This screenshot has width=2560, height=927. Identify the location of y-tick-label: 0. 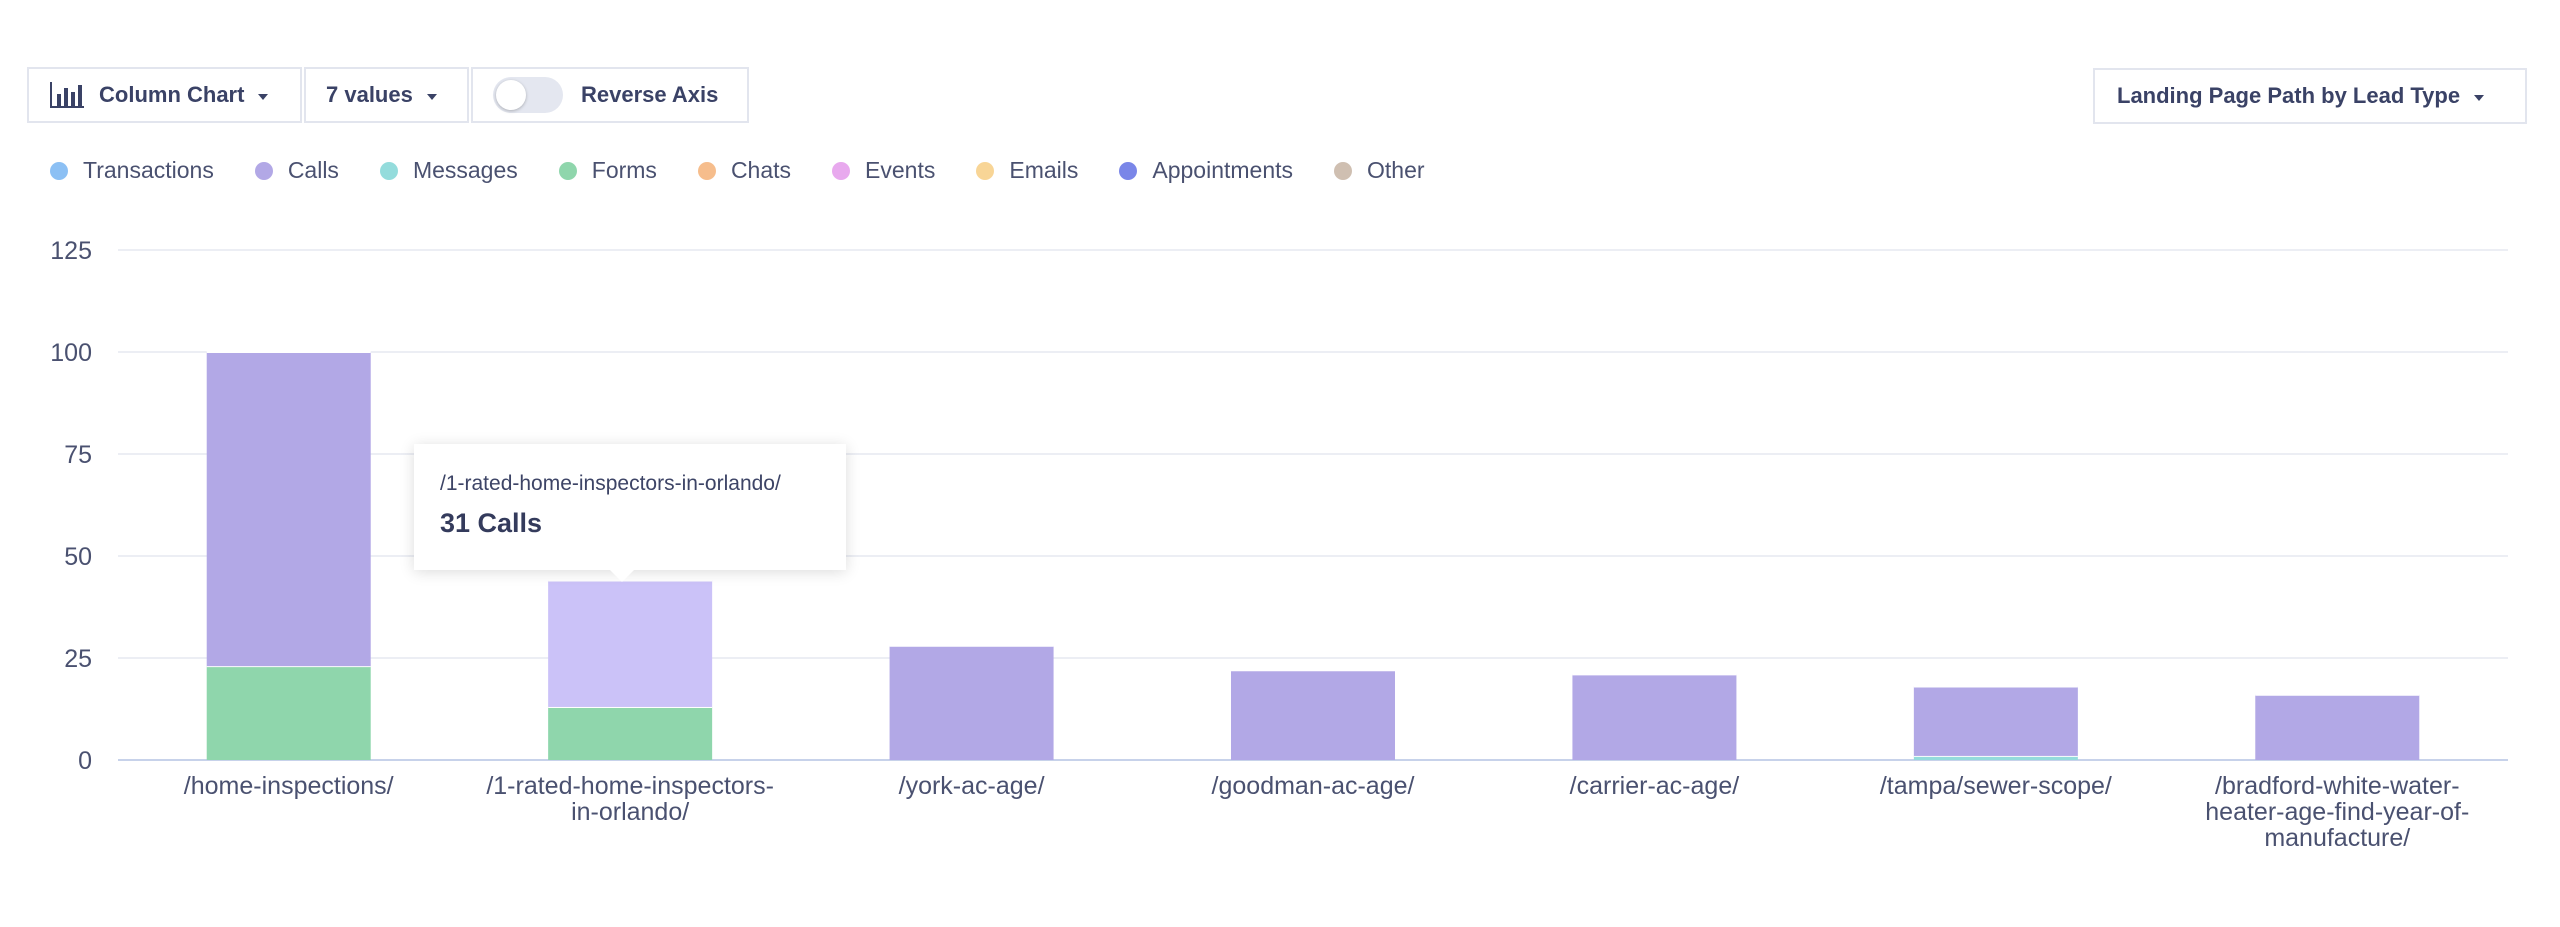
(85, 761).